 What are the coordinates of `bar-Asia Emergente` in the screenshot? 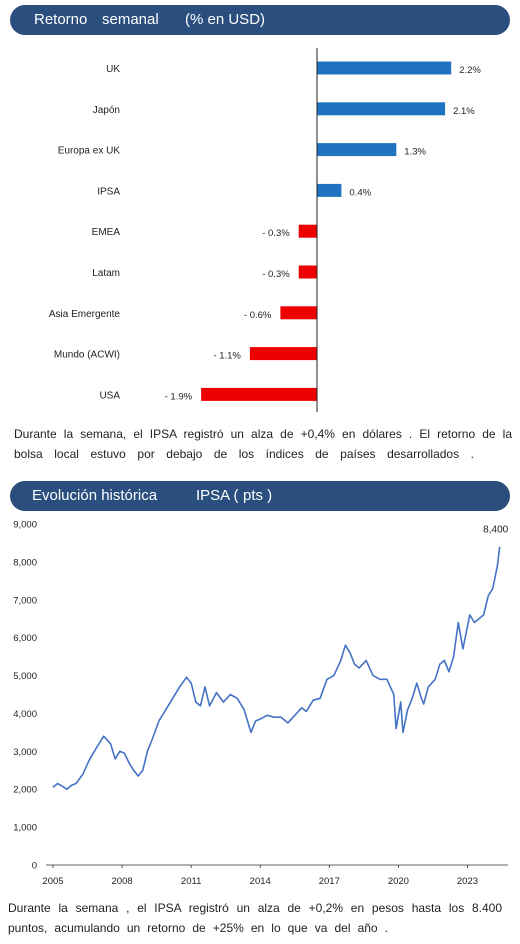 It's located at (298, 313).